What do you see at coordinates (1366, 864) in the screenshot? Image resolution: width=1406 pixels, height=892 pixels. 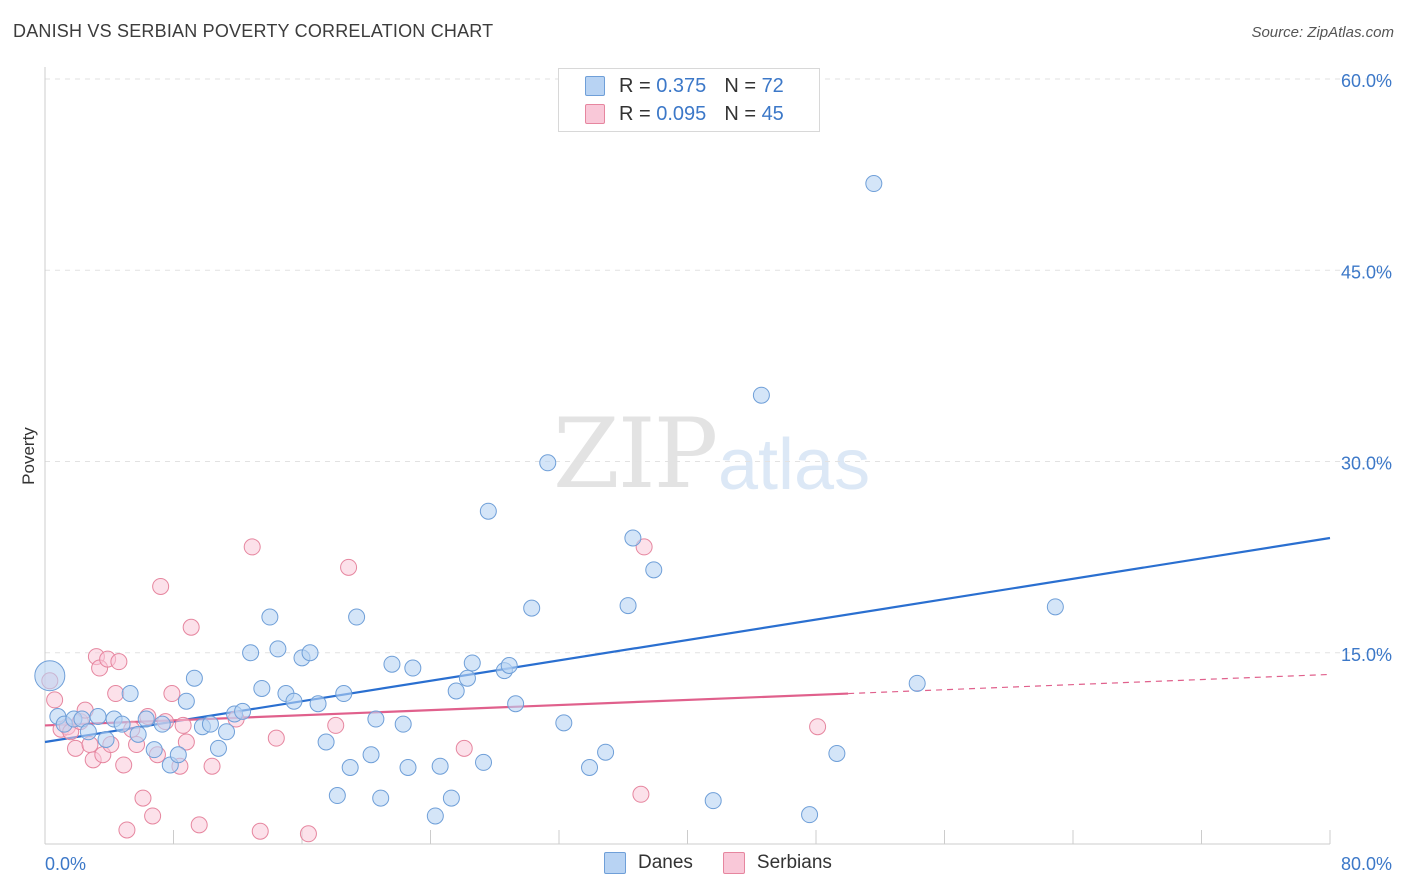 I see `x-tick-label-max: 80.0%` at bounding box center [1366, 864].